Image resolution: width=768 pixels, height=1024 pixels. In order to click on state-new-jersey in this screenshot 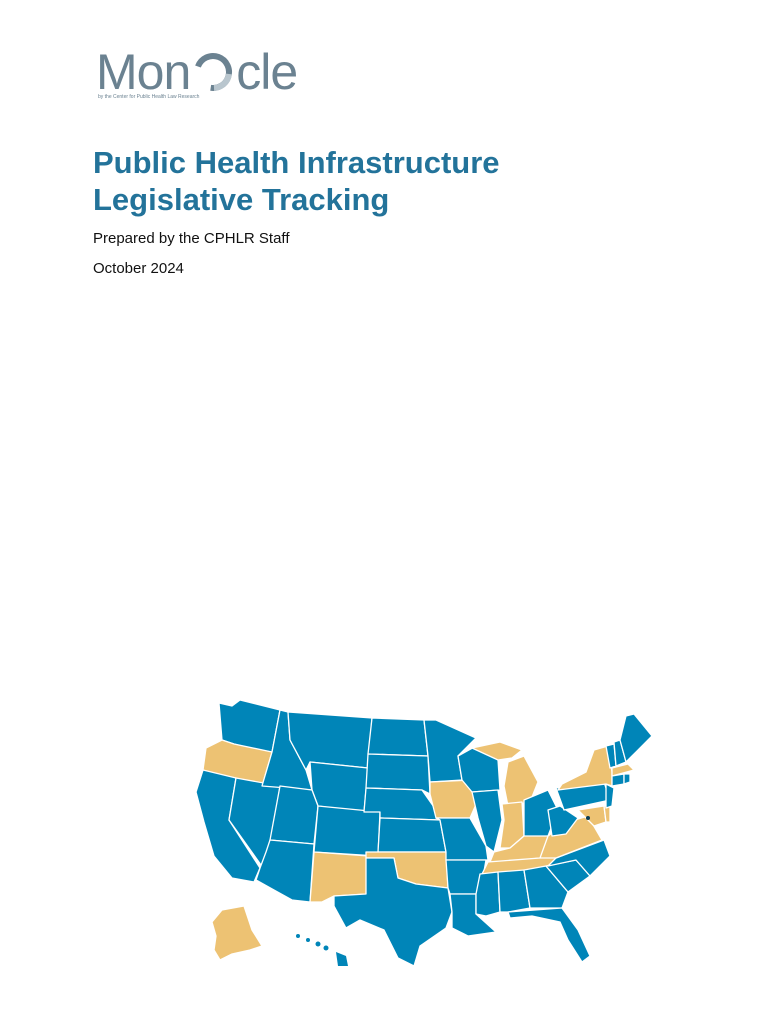, I will do `click(610, 796)`.